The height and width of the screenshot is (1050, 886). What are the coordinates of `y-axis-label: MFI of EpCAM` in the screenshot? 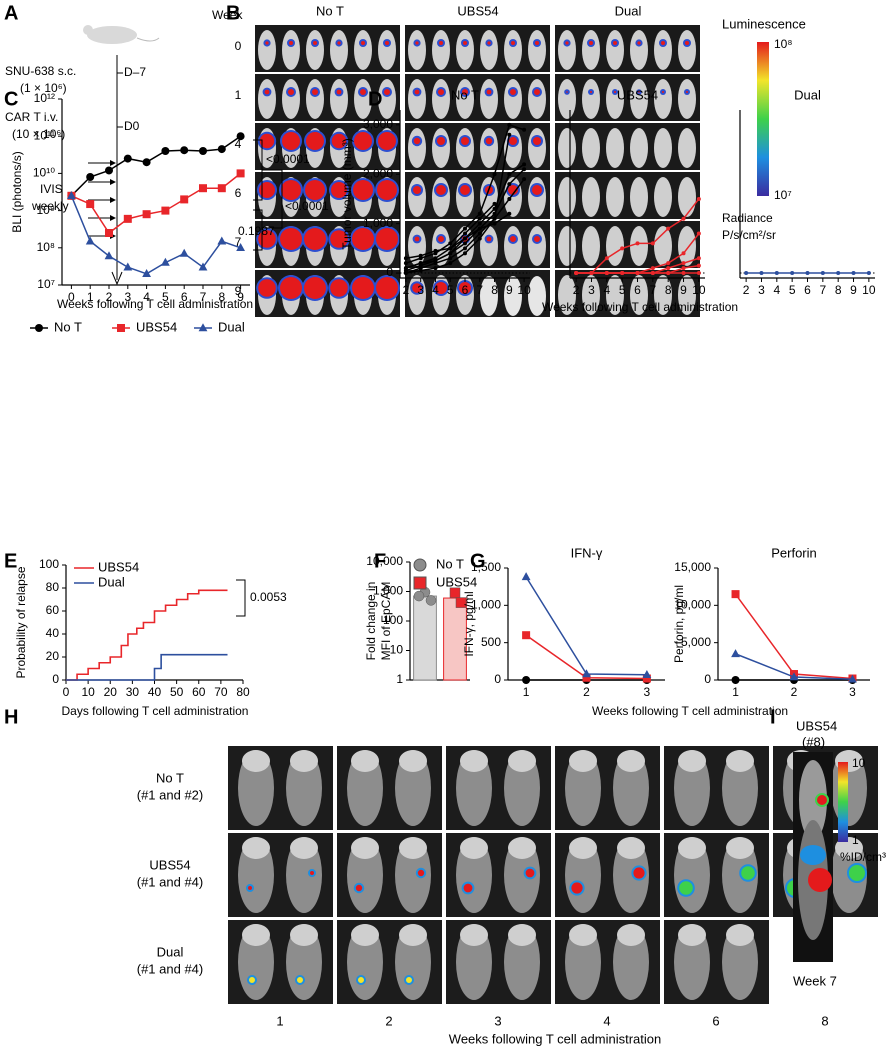 It's located at (386, 621).